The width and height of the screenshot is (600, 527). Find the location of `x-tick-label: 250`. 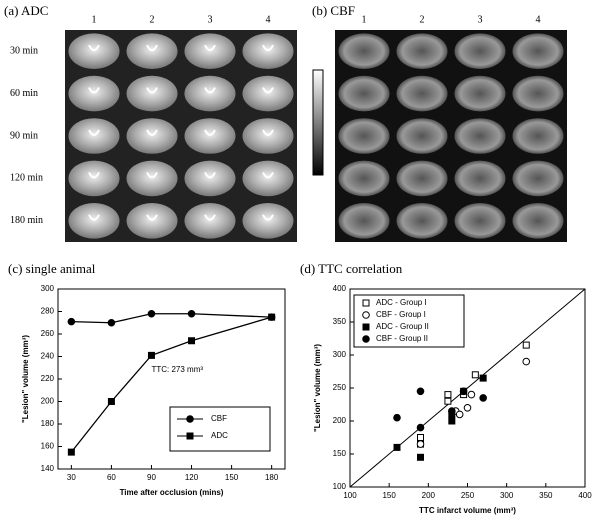

x-tick-label: 250 is located at coordinates (468, 495).